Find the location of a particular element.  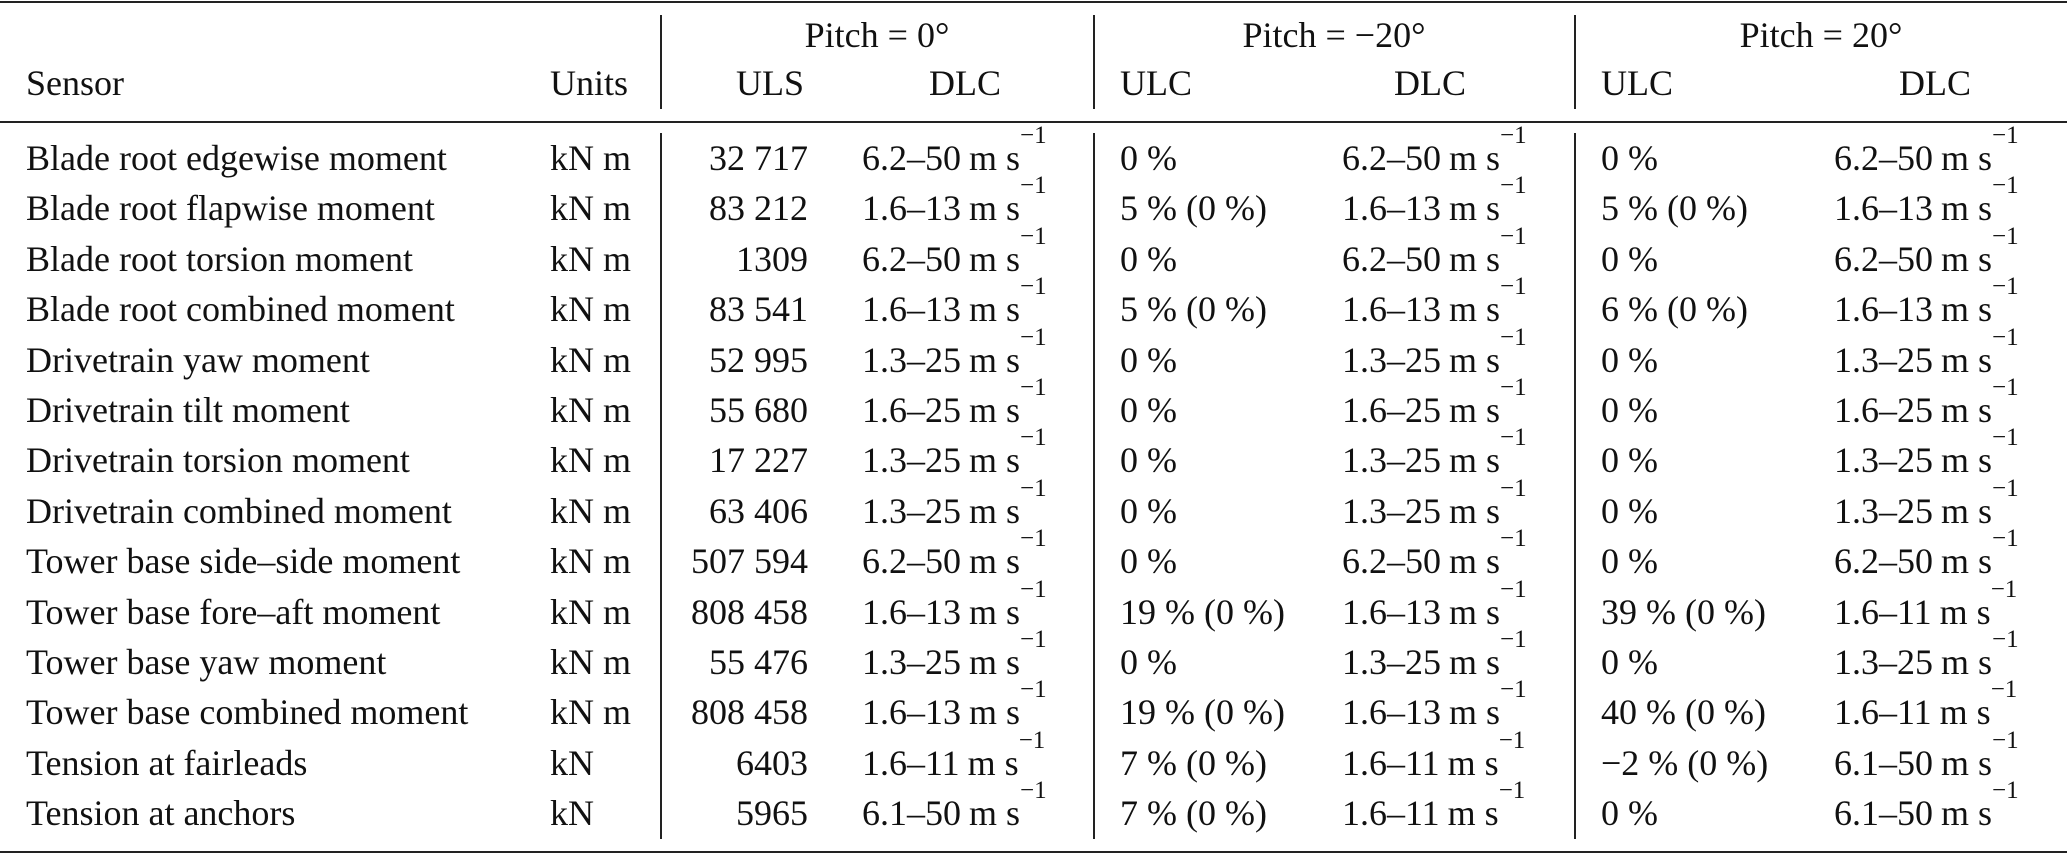

header-divider is located at coordinates (1094, 62).